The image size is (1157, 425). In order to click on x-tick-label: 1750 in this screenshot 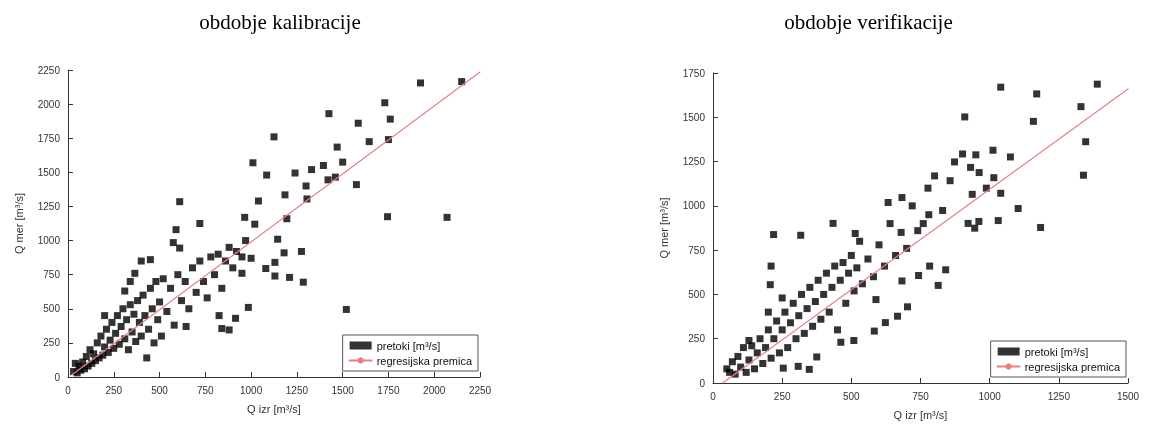, I will do `click(388, 390)`.